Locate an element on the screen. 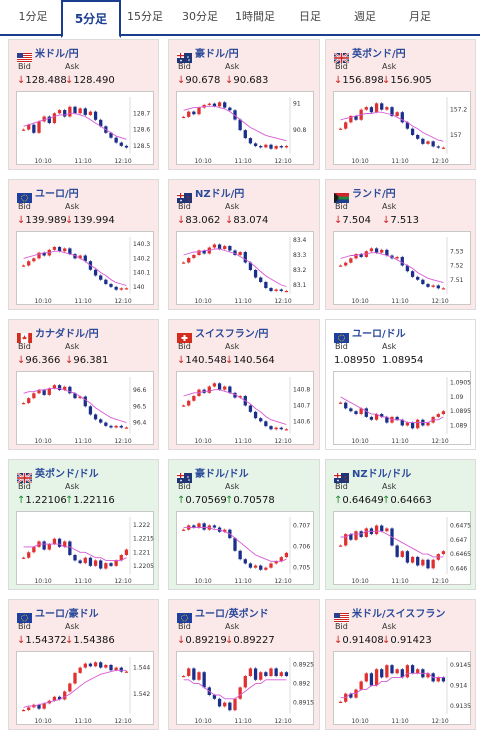  ask-value: ↓1.54386 is located at coordinates (90, 640).